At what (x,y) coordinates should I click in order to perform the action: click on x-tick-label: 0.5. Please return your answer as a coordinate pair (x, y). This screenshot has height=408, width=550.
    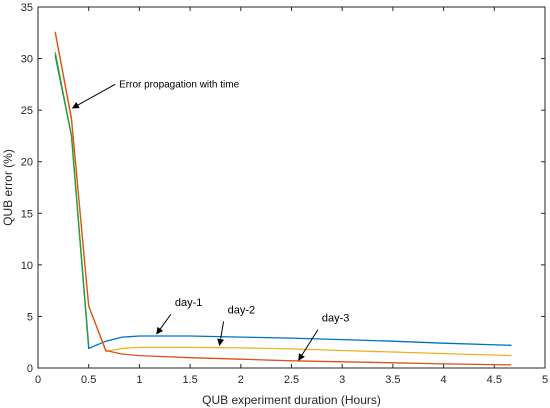
    Looking at the image, I should click on (88, 380).